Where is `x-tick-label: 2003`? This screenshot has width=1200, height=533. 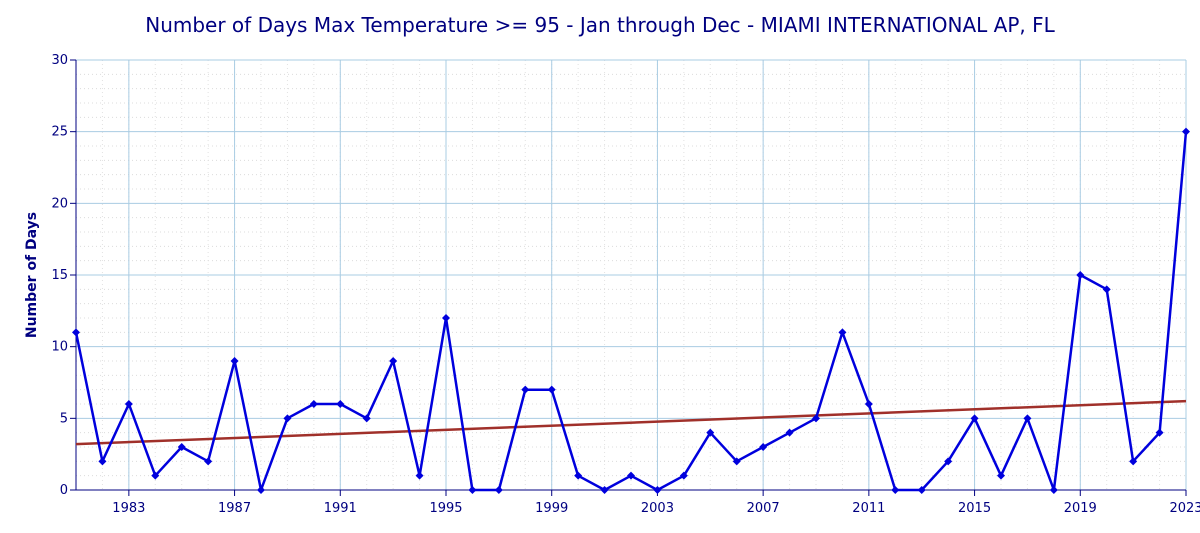 x-tick-label: 2003 is located at coordinates (657, 508).